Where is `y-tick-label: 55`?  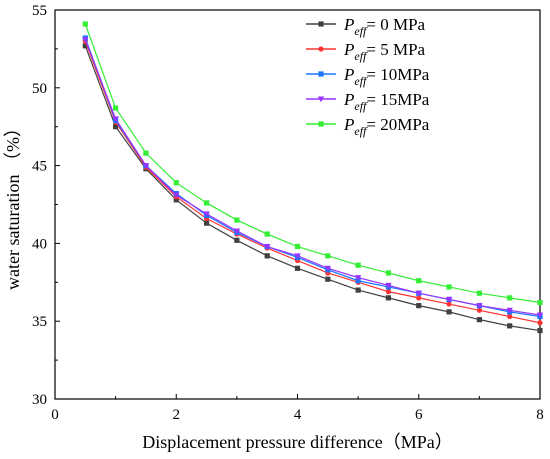
y-tick-label: 55 is located at coordinates (39, 11).